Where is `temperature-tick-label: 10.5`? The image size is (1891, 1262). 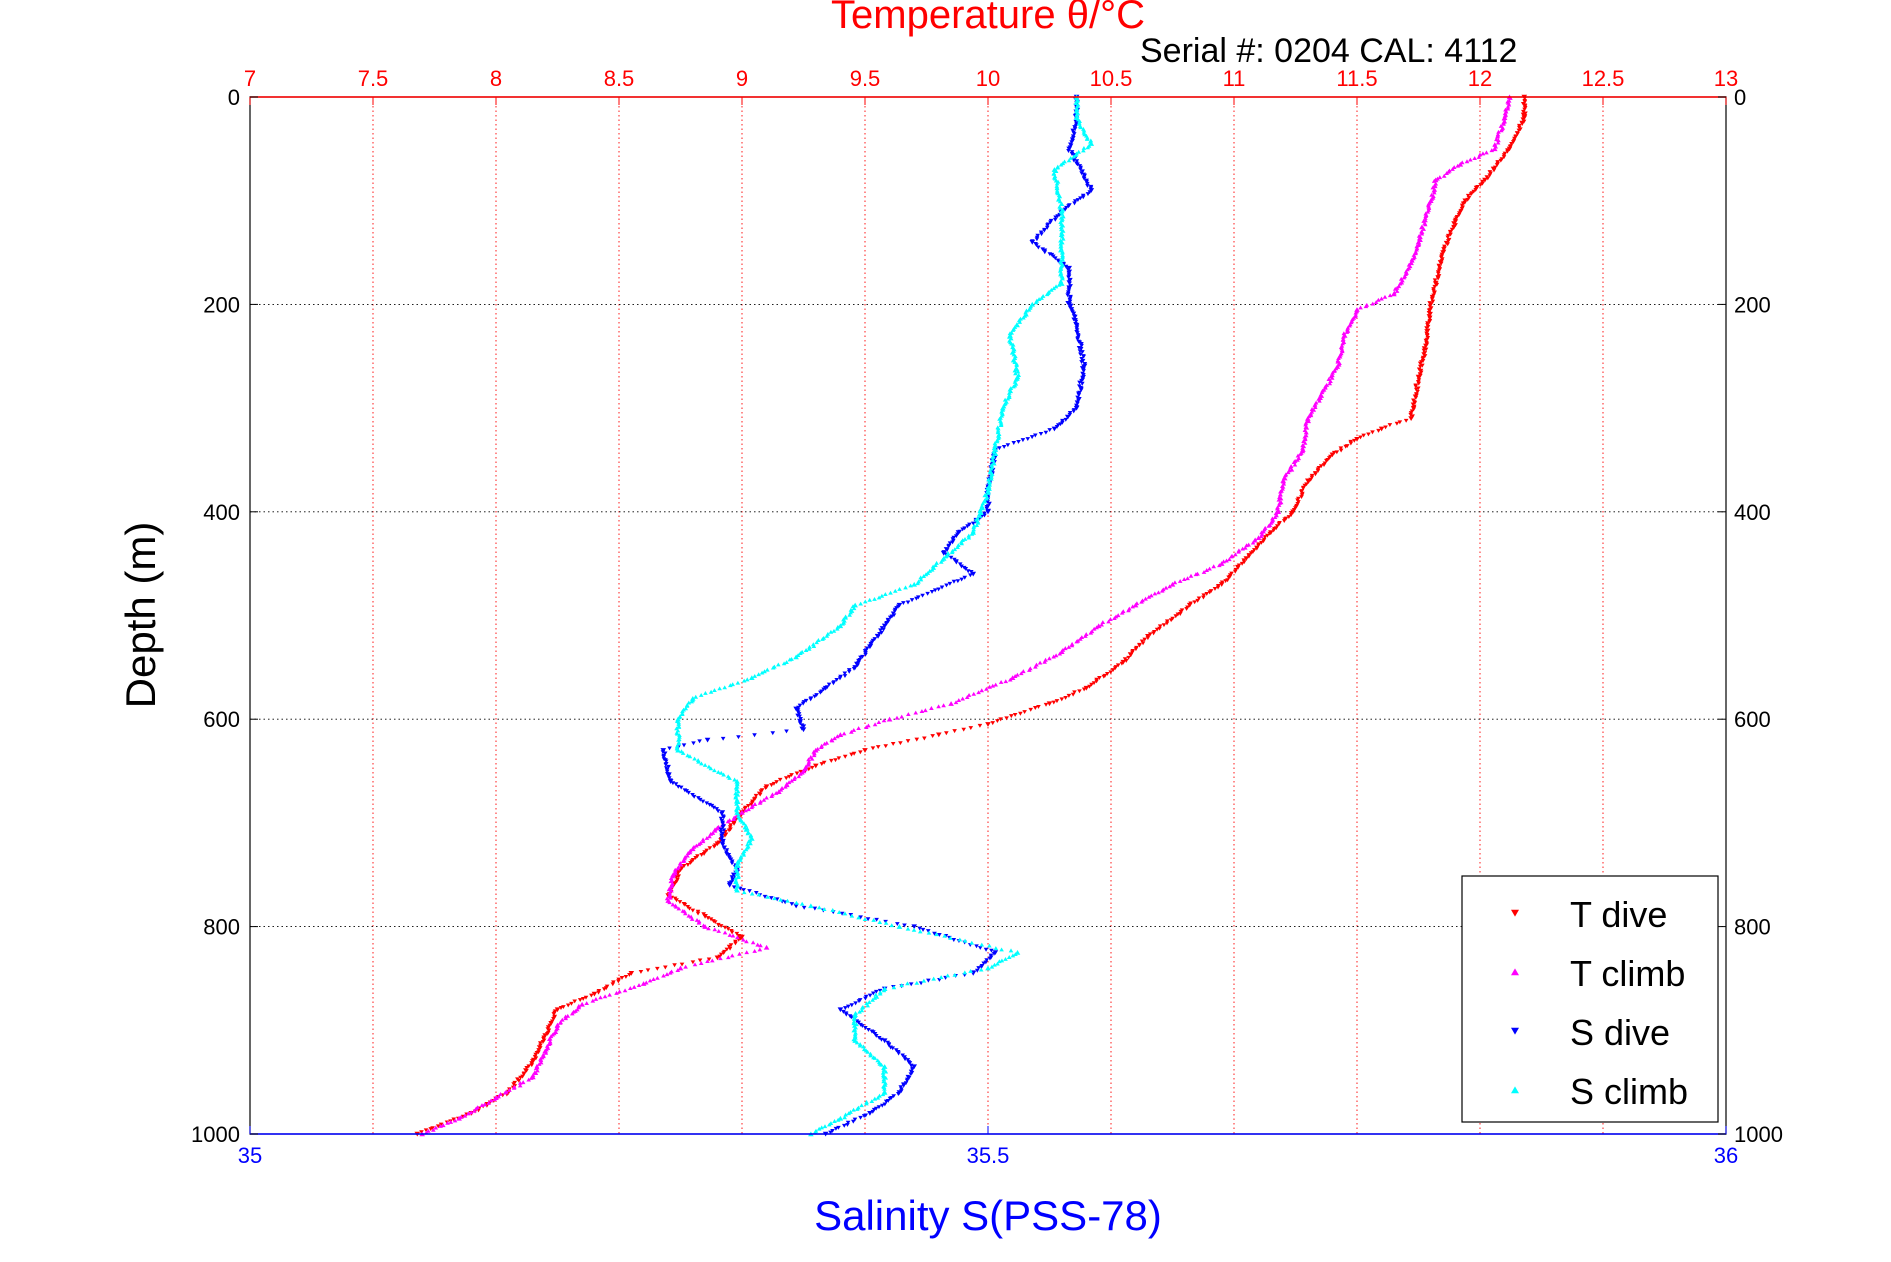 temperature-tick-label: 10.5 is located at coordinates (1111, 78).